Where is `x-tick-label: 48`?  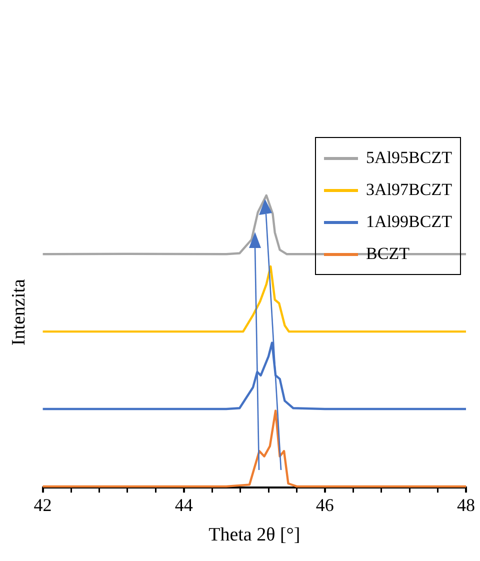 x-tick-label: 48 is located at coordinates (466, 505).